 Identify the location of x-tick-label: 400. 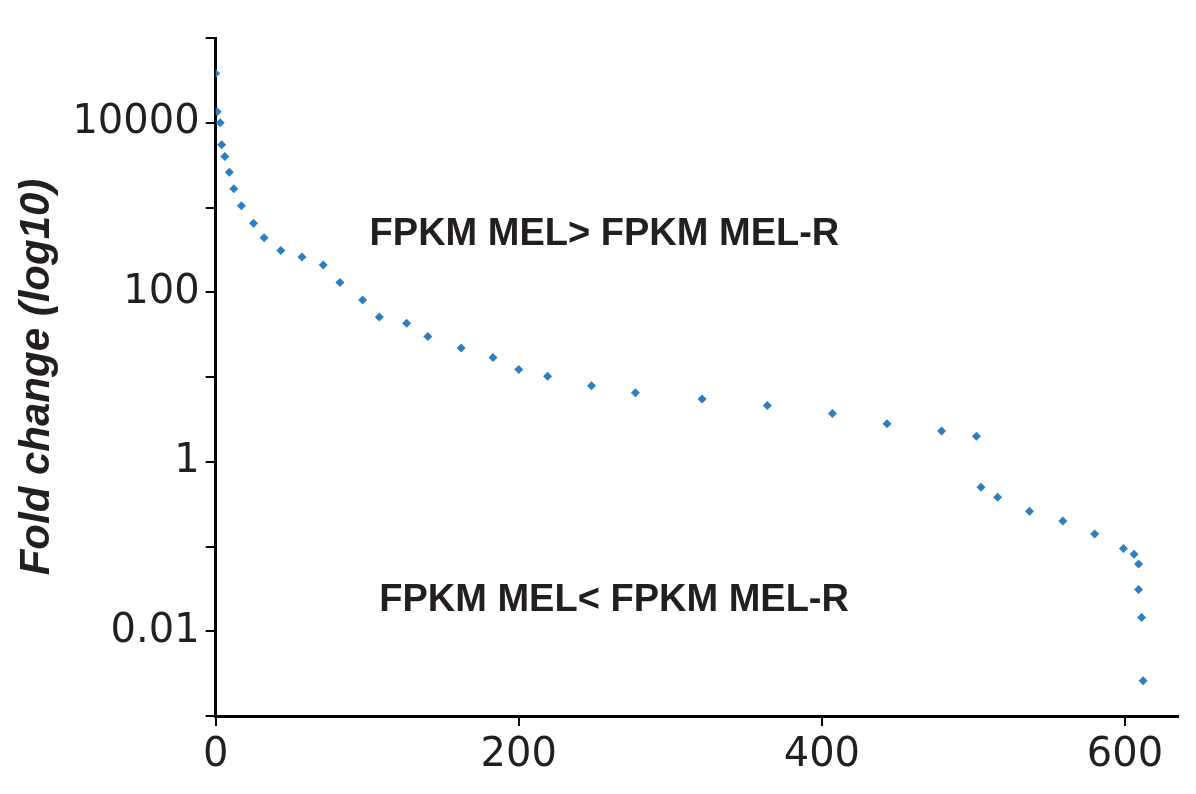
(822, 752).